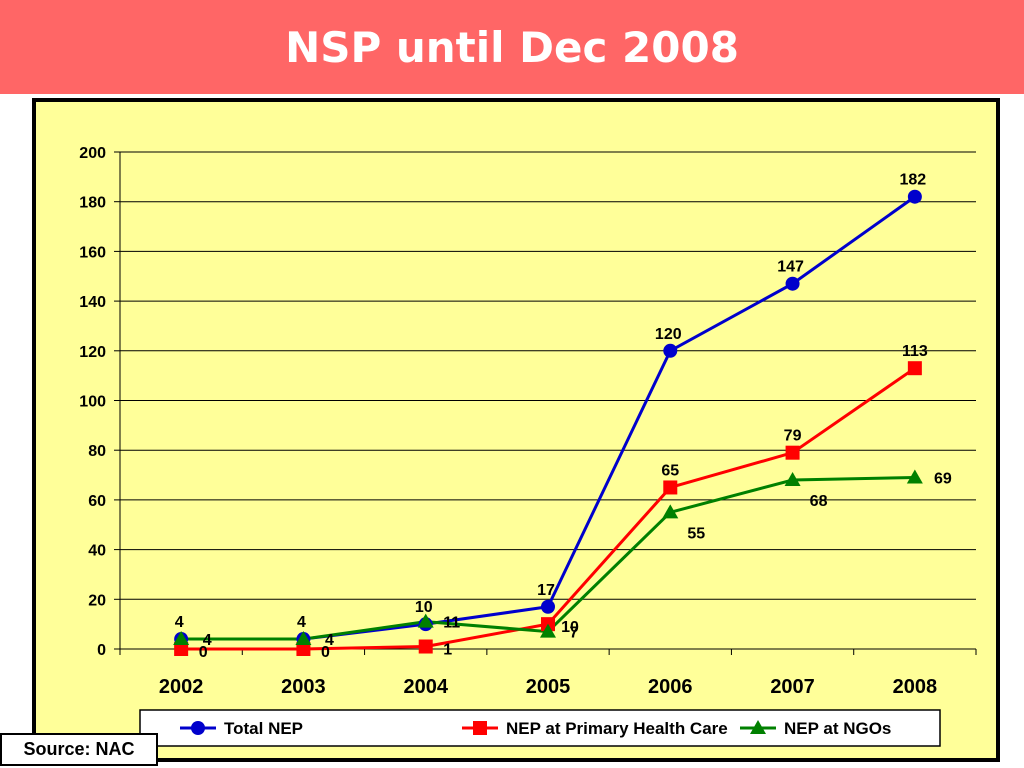 Image resolution: width=1024 pixels, height=768 pixels. I want to click on x-tick-label: 2005, so click(548, 687).